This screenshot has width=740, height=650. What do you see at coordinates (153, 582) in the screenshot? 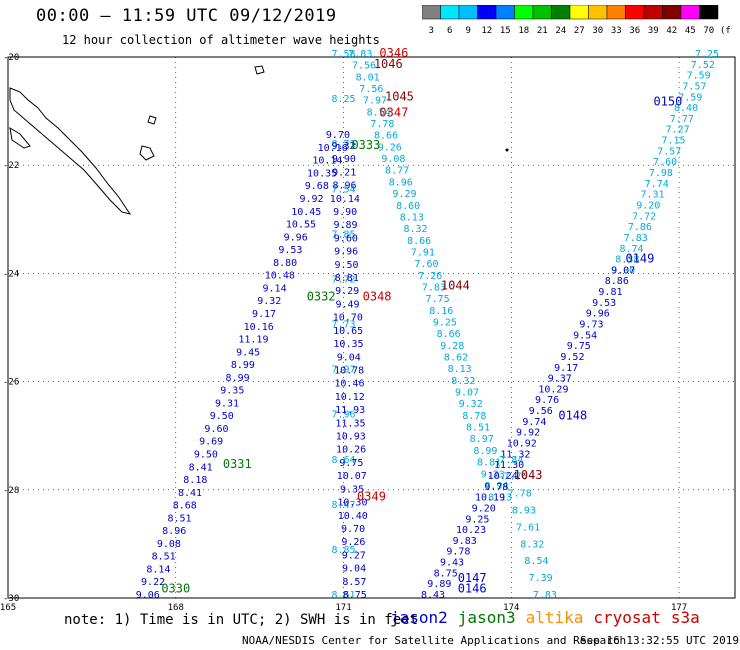
I see `wave-height-value: 9.22` at bounding box center [153, 582].